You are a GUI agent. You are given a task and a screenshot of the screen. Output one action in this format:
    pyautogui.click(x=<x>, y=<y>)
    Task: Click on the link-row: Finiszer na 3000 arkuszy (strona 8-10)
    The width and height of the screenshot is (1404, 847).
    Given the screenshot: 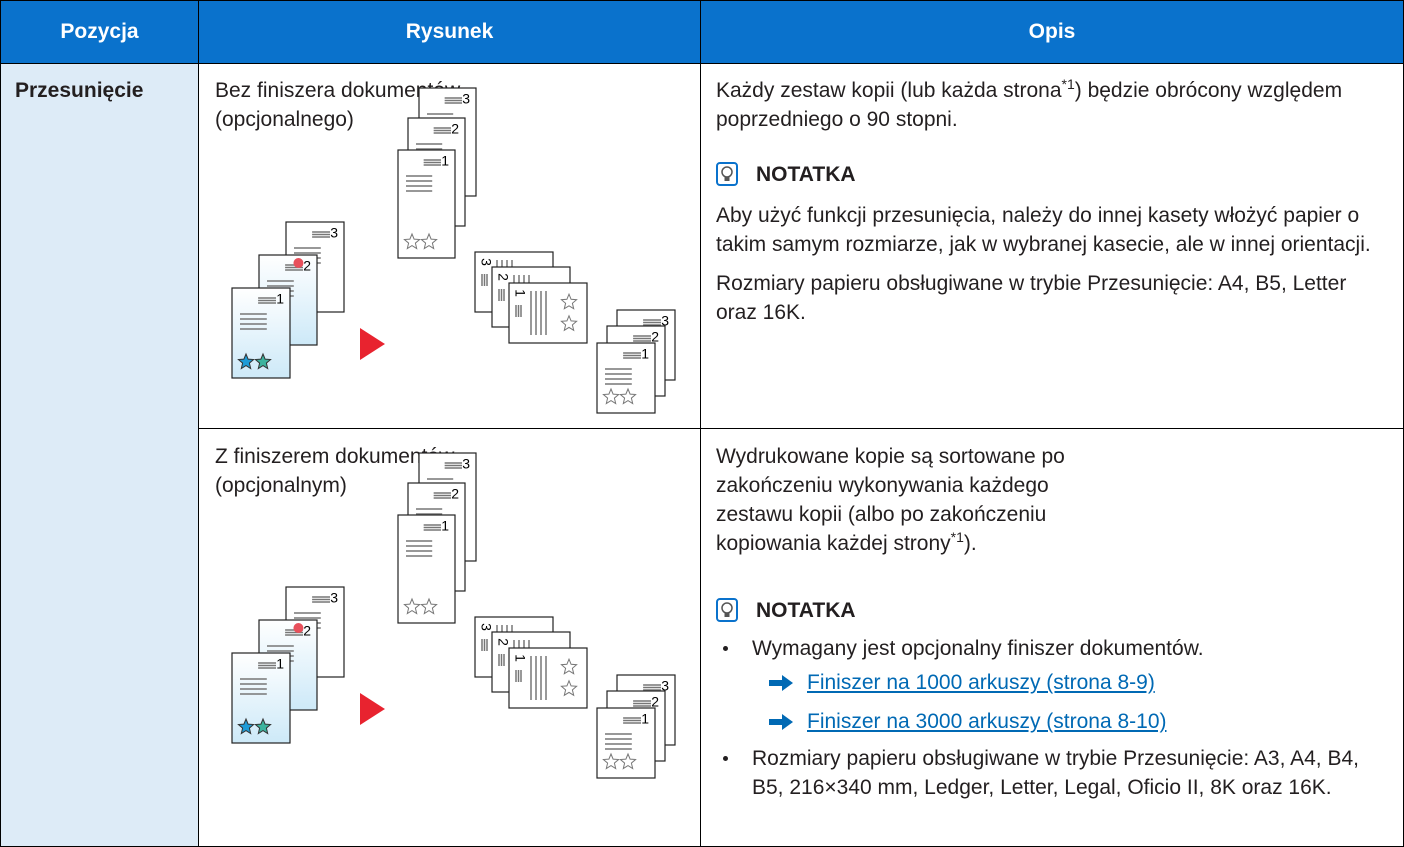 What is the action you would take?
    pyautogui.click(x=1052, y=721)
    